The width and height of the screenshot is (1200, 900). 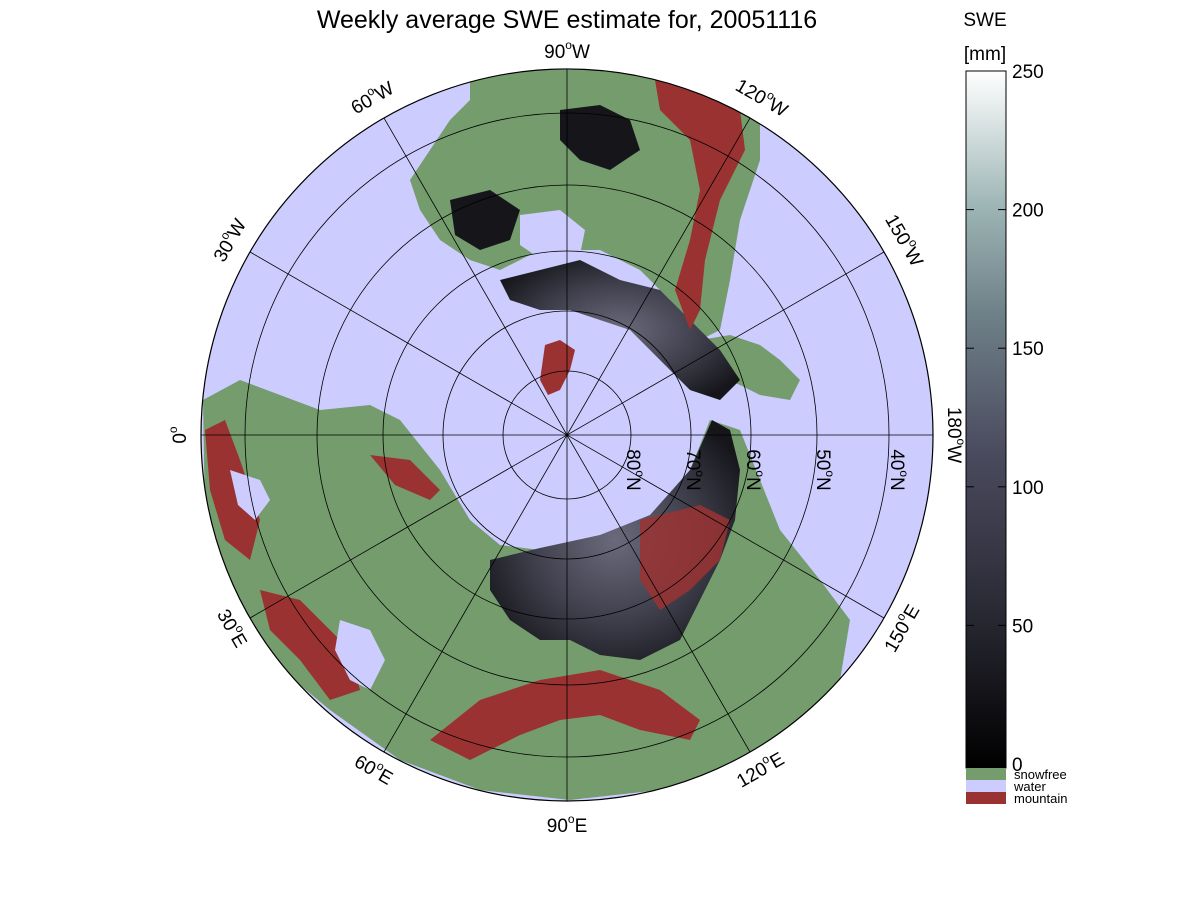 What do you see at coordinates (754, 470) in the screenshot?
I see `latitude-label: 60oN` at bounding box center [754, 470].